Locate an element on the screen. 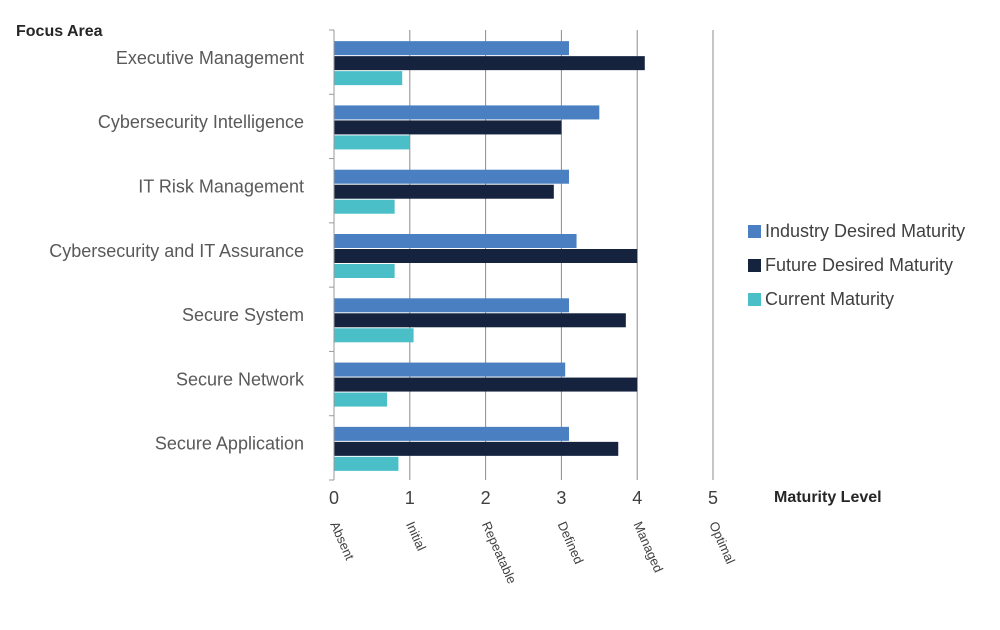 The height and width of the screenshot is (630, 1000). maturity-level-label: Repeatable is located at coordinates (499, 552).